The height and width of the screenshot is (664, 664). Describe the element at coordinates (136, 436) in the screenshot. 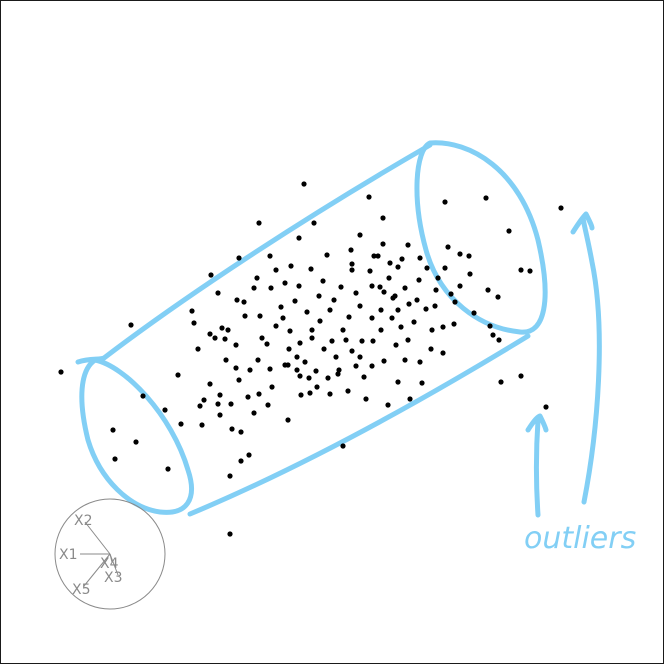

I see `cylinder-left-ellipse` at that location.